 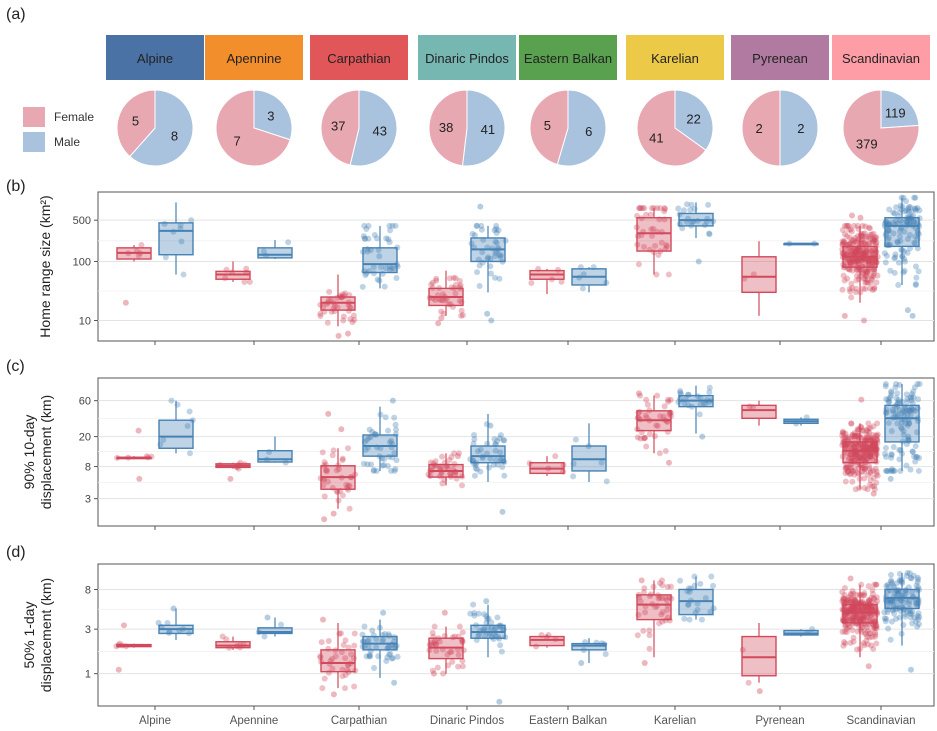 What do you see at coordinates (652, 241) in the screenshot?
I see `home-range-box-female-karelian` at bounding box center [652, 241].